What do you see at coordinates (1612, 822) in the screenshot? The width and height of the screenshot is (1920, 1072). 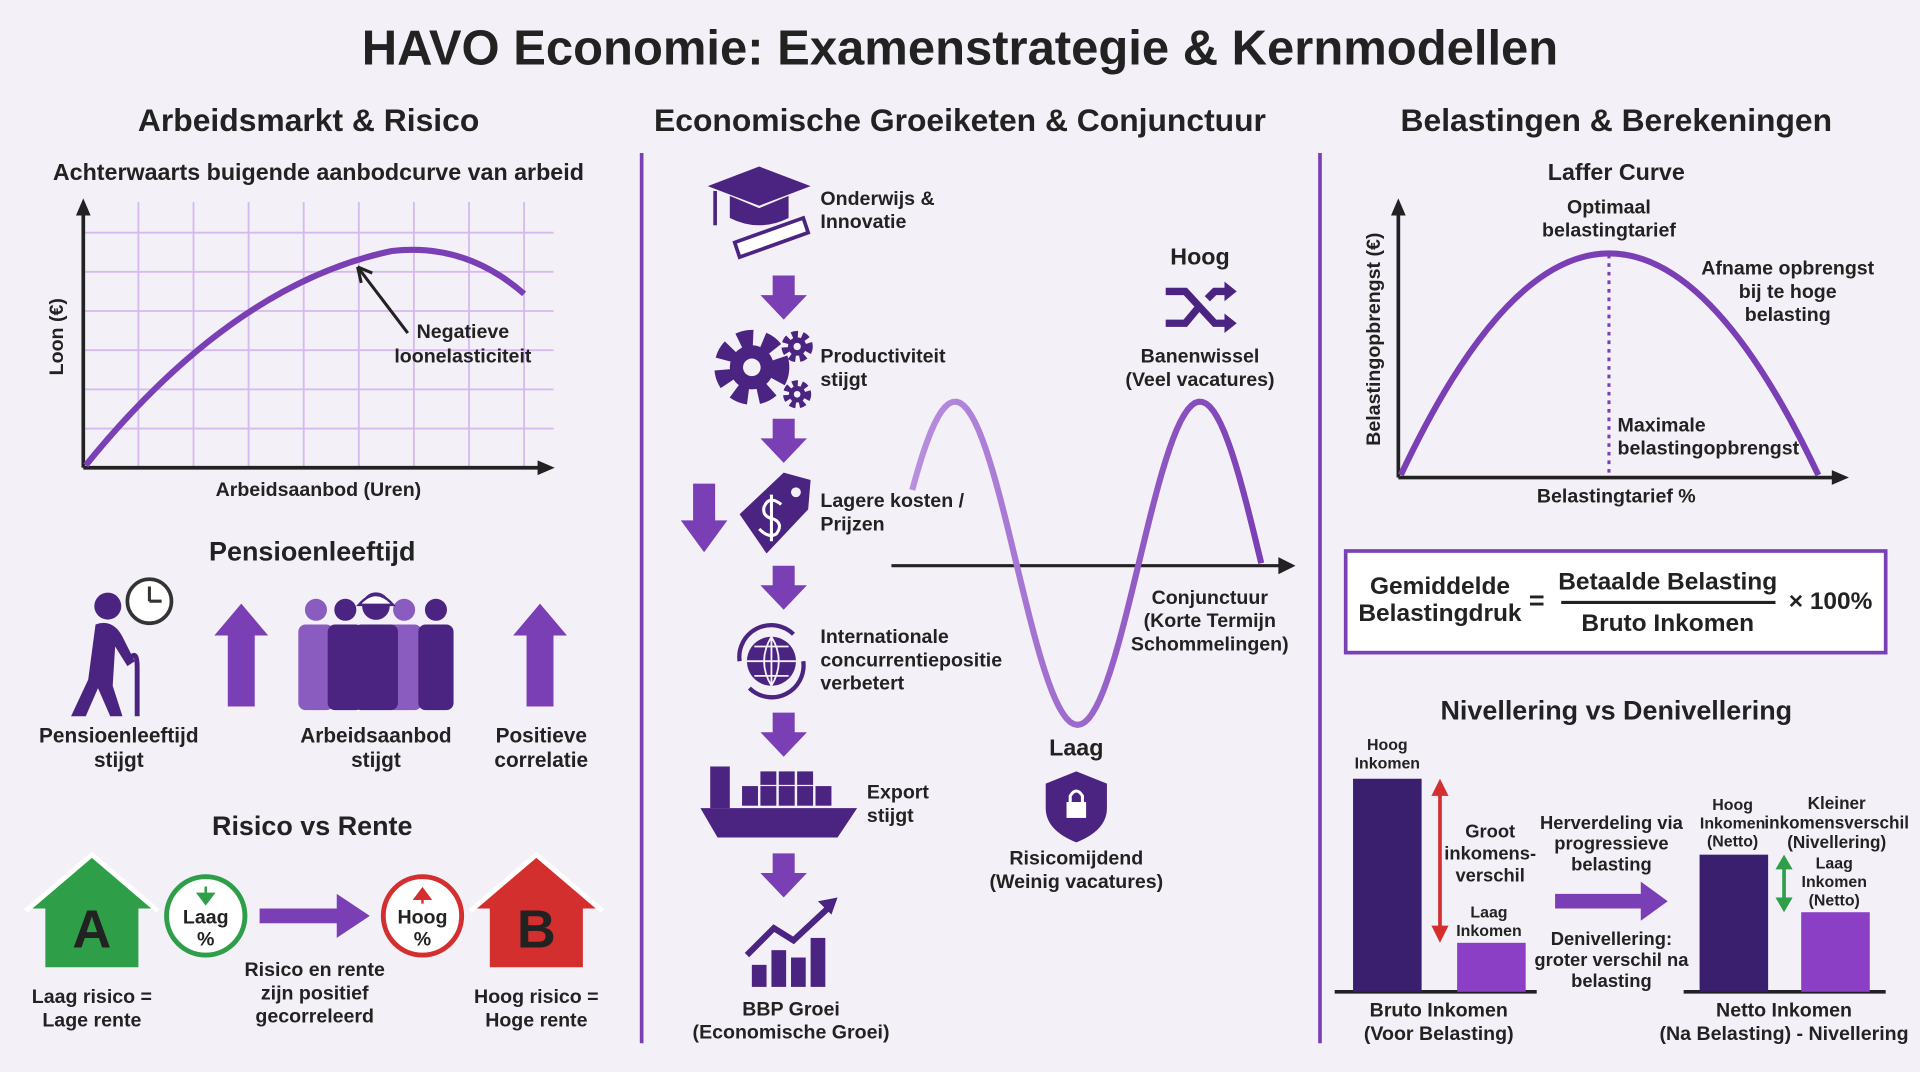 I see `process-label: Herverdeling via` at bounding box center [1612, 822].